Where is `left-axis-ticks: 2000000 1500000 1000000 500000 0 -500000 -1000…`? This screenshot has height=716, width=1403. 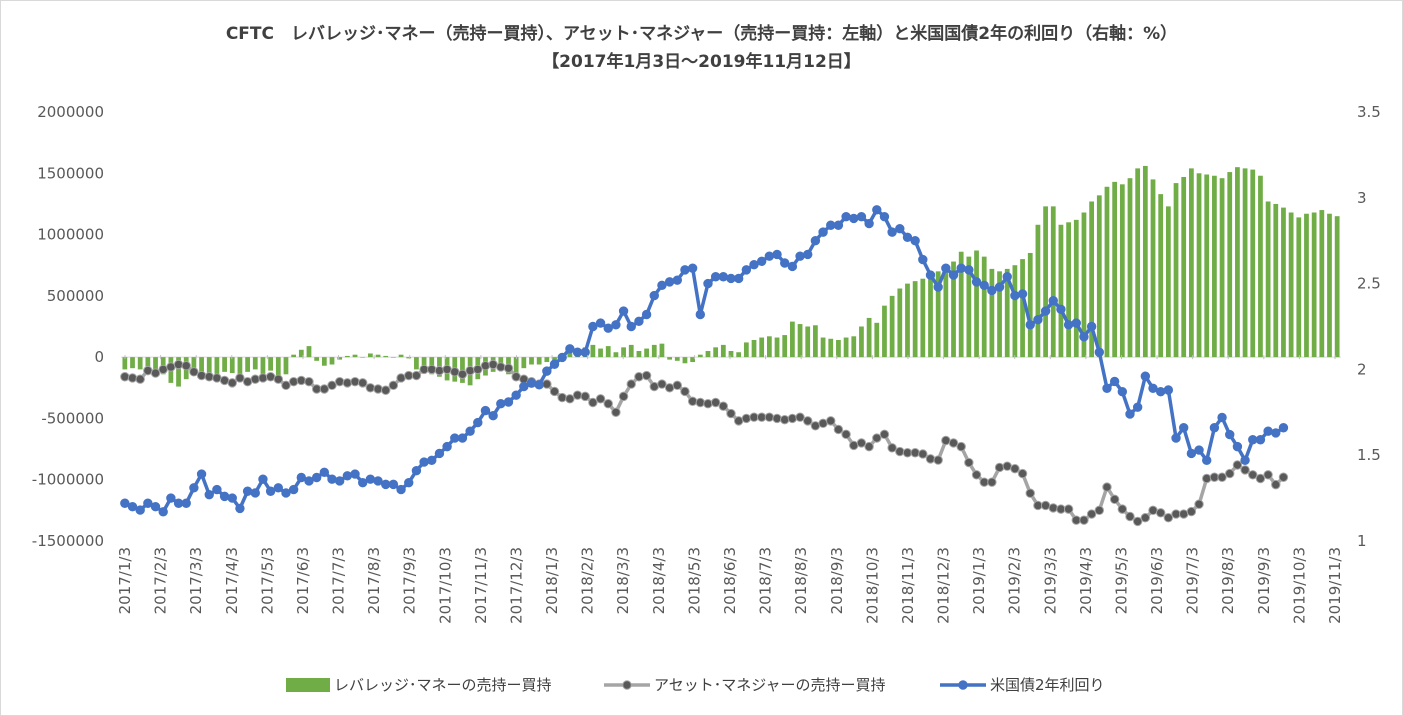 left-axis-ticks: 2000000 1500000 1000000 500000 0 -500000 -1000… is located at coordinates (68, 326).